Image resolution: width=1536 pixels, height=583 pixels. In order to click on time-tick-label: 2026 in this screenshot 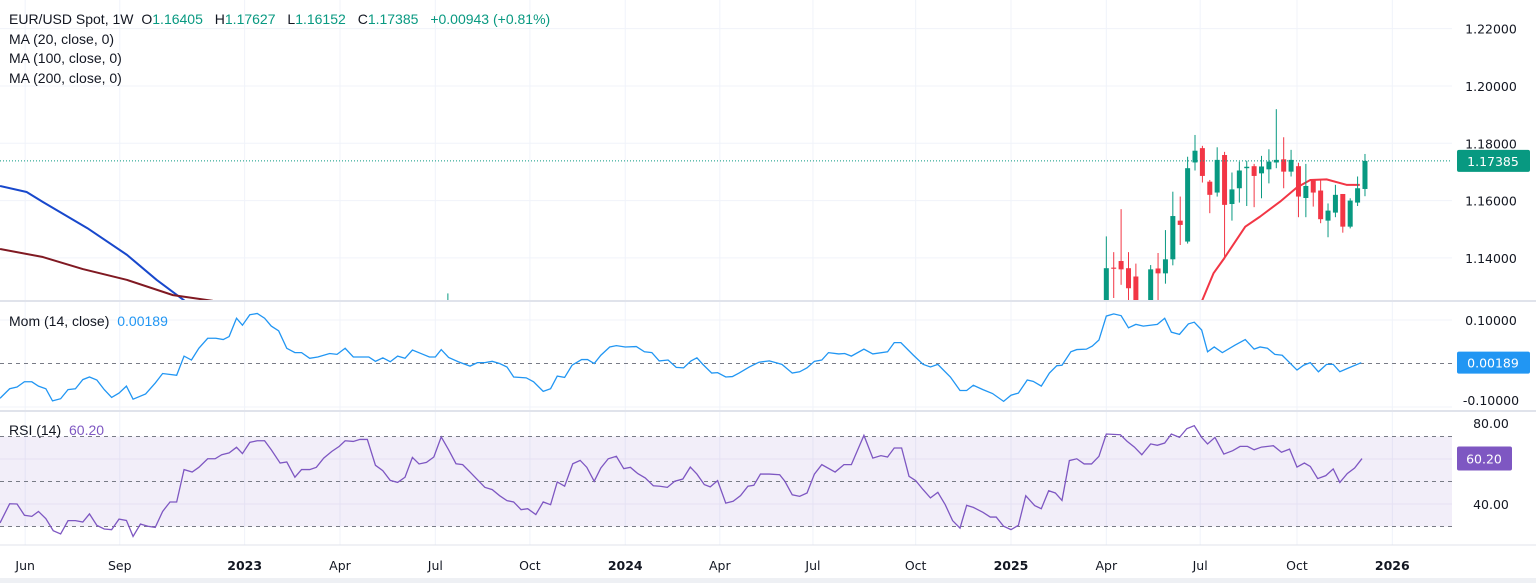, I will do `click(1392, 565)`.